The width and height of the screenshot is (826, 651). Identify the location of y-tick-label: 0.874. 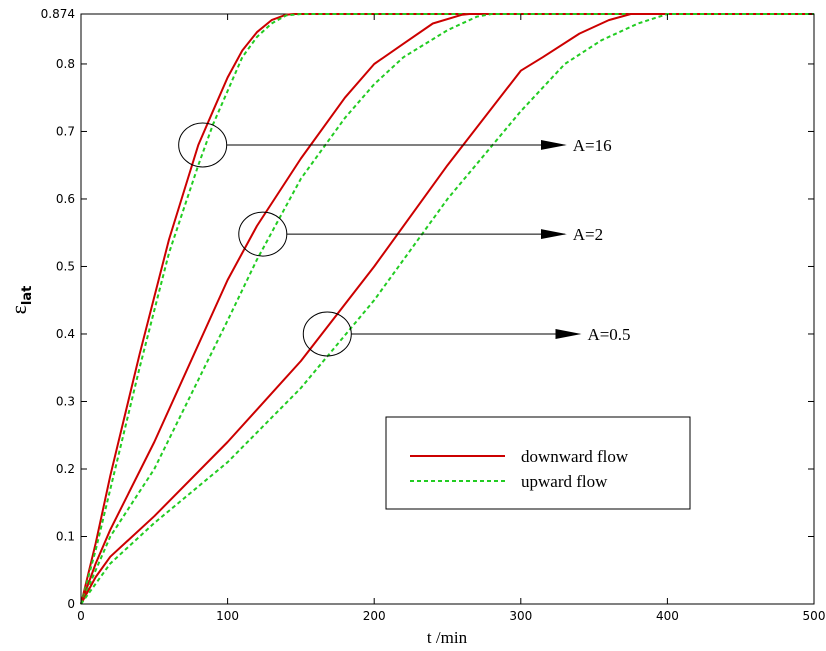
(58, 14).